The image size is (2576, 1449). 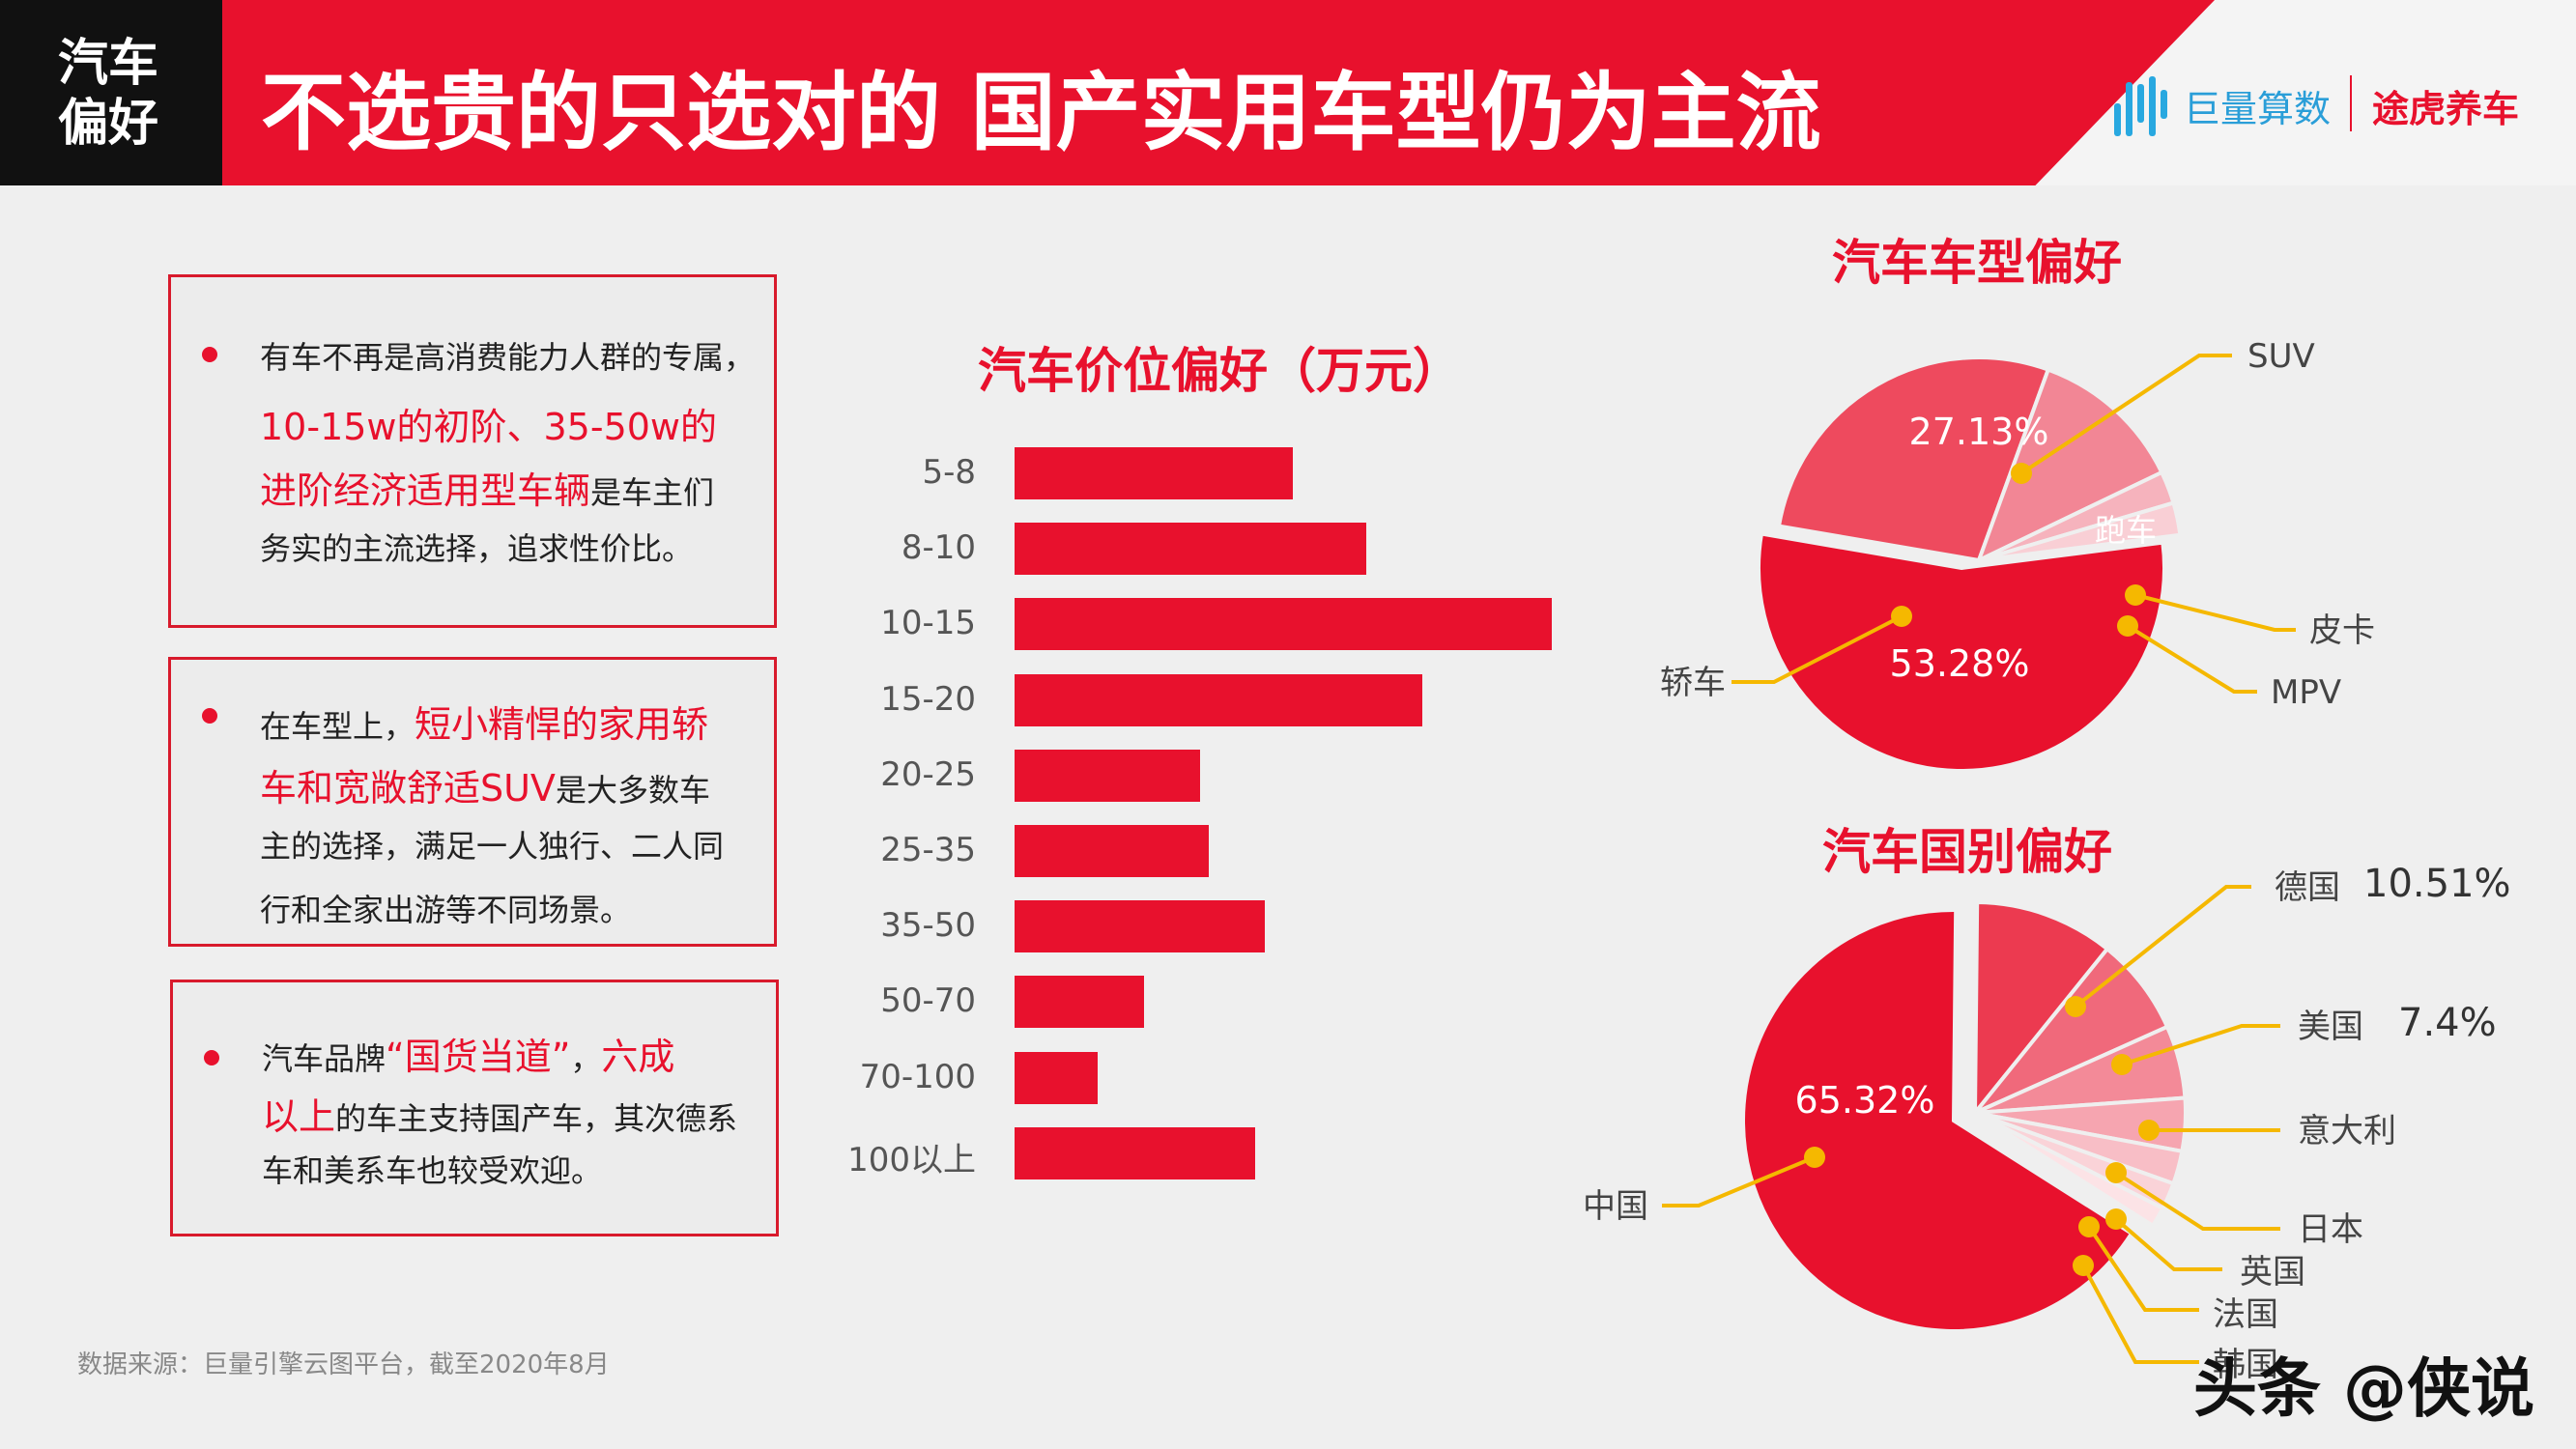 What do you see at coordinates (408, 788) in the screenshot?
I see `note-highlight: 车和宽敞舒适SUV` at bounding box center [408, 788].